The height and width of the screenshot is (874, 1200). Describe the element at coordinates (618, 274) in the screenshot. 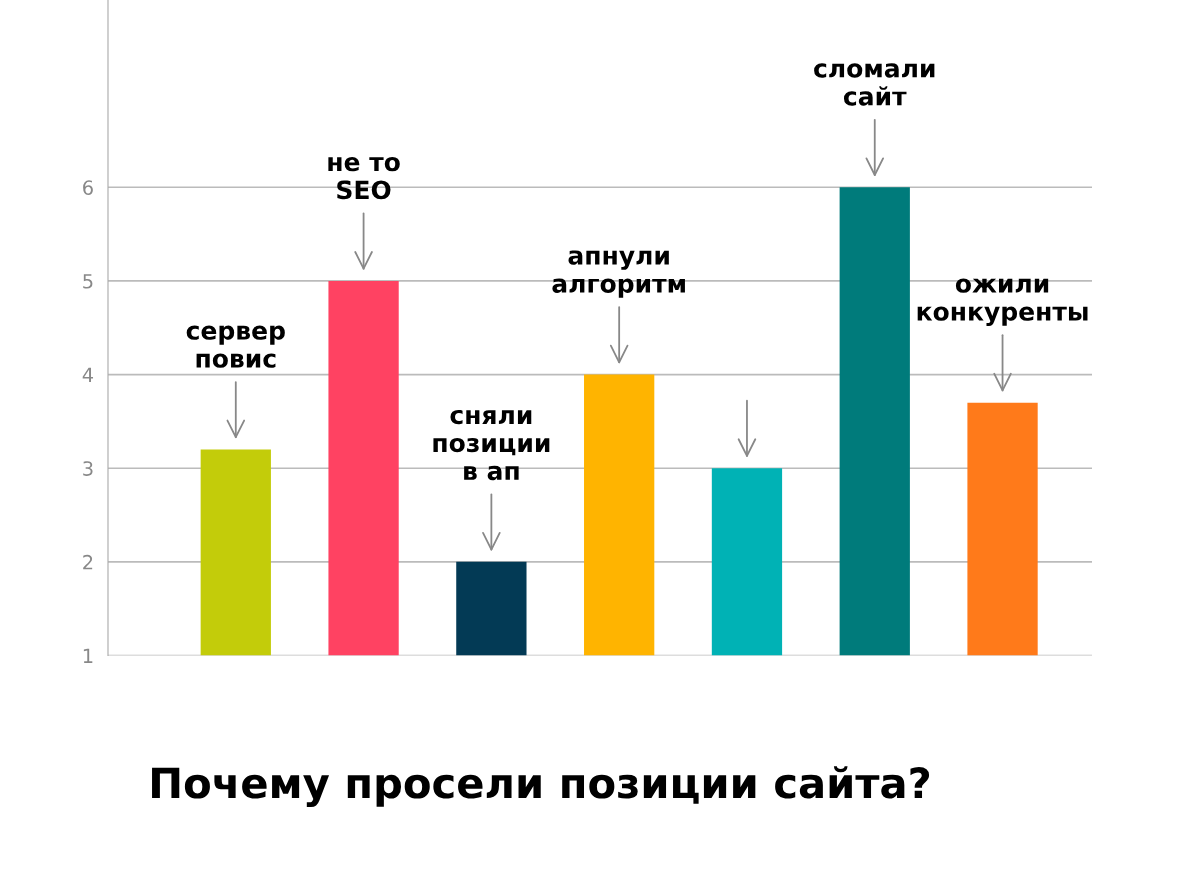

I see `x-tick-label: апнули алгоритм` at that location.